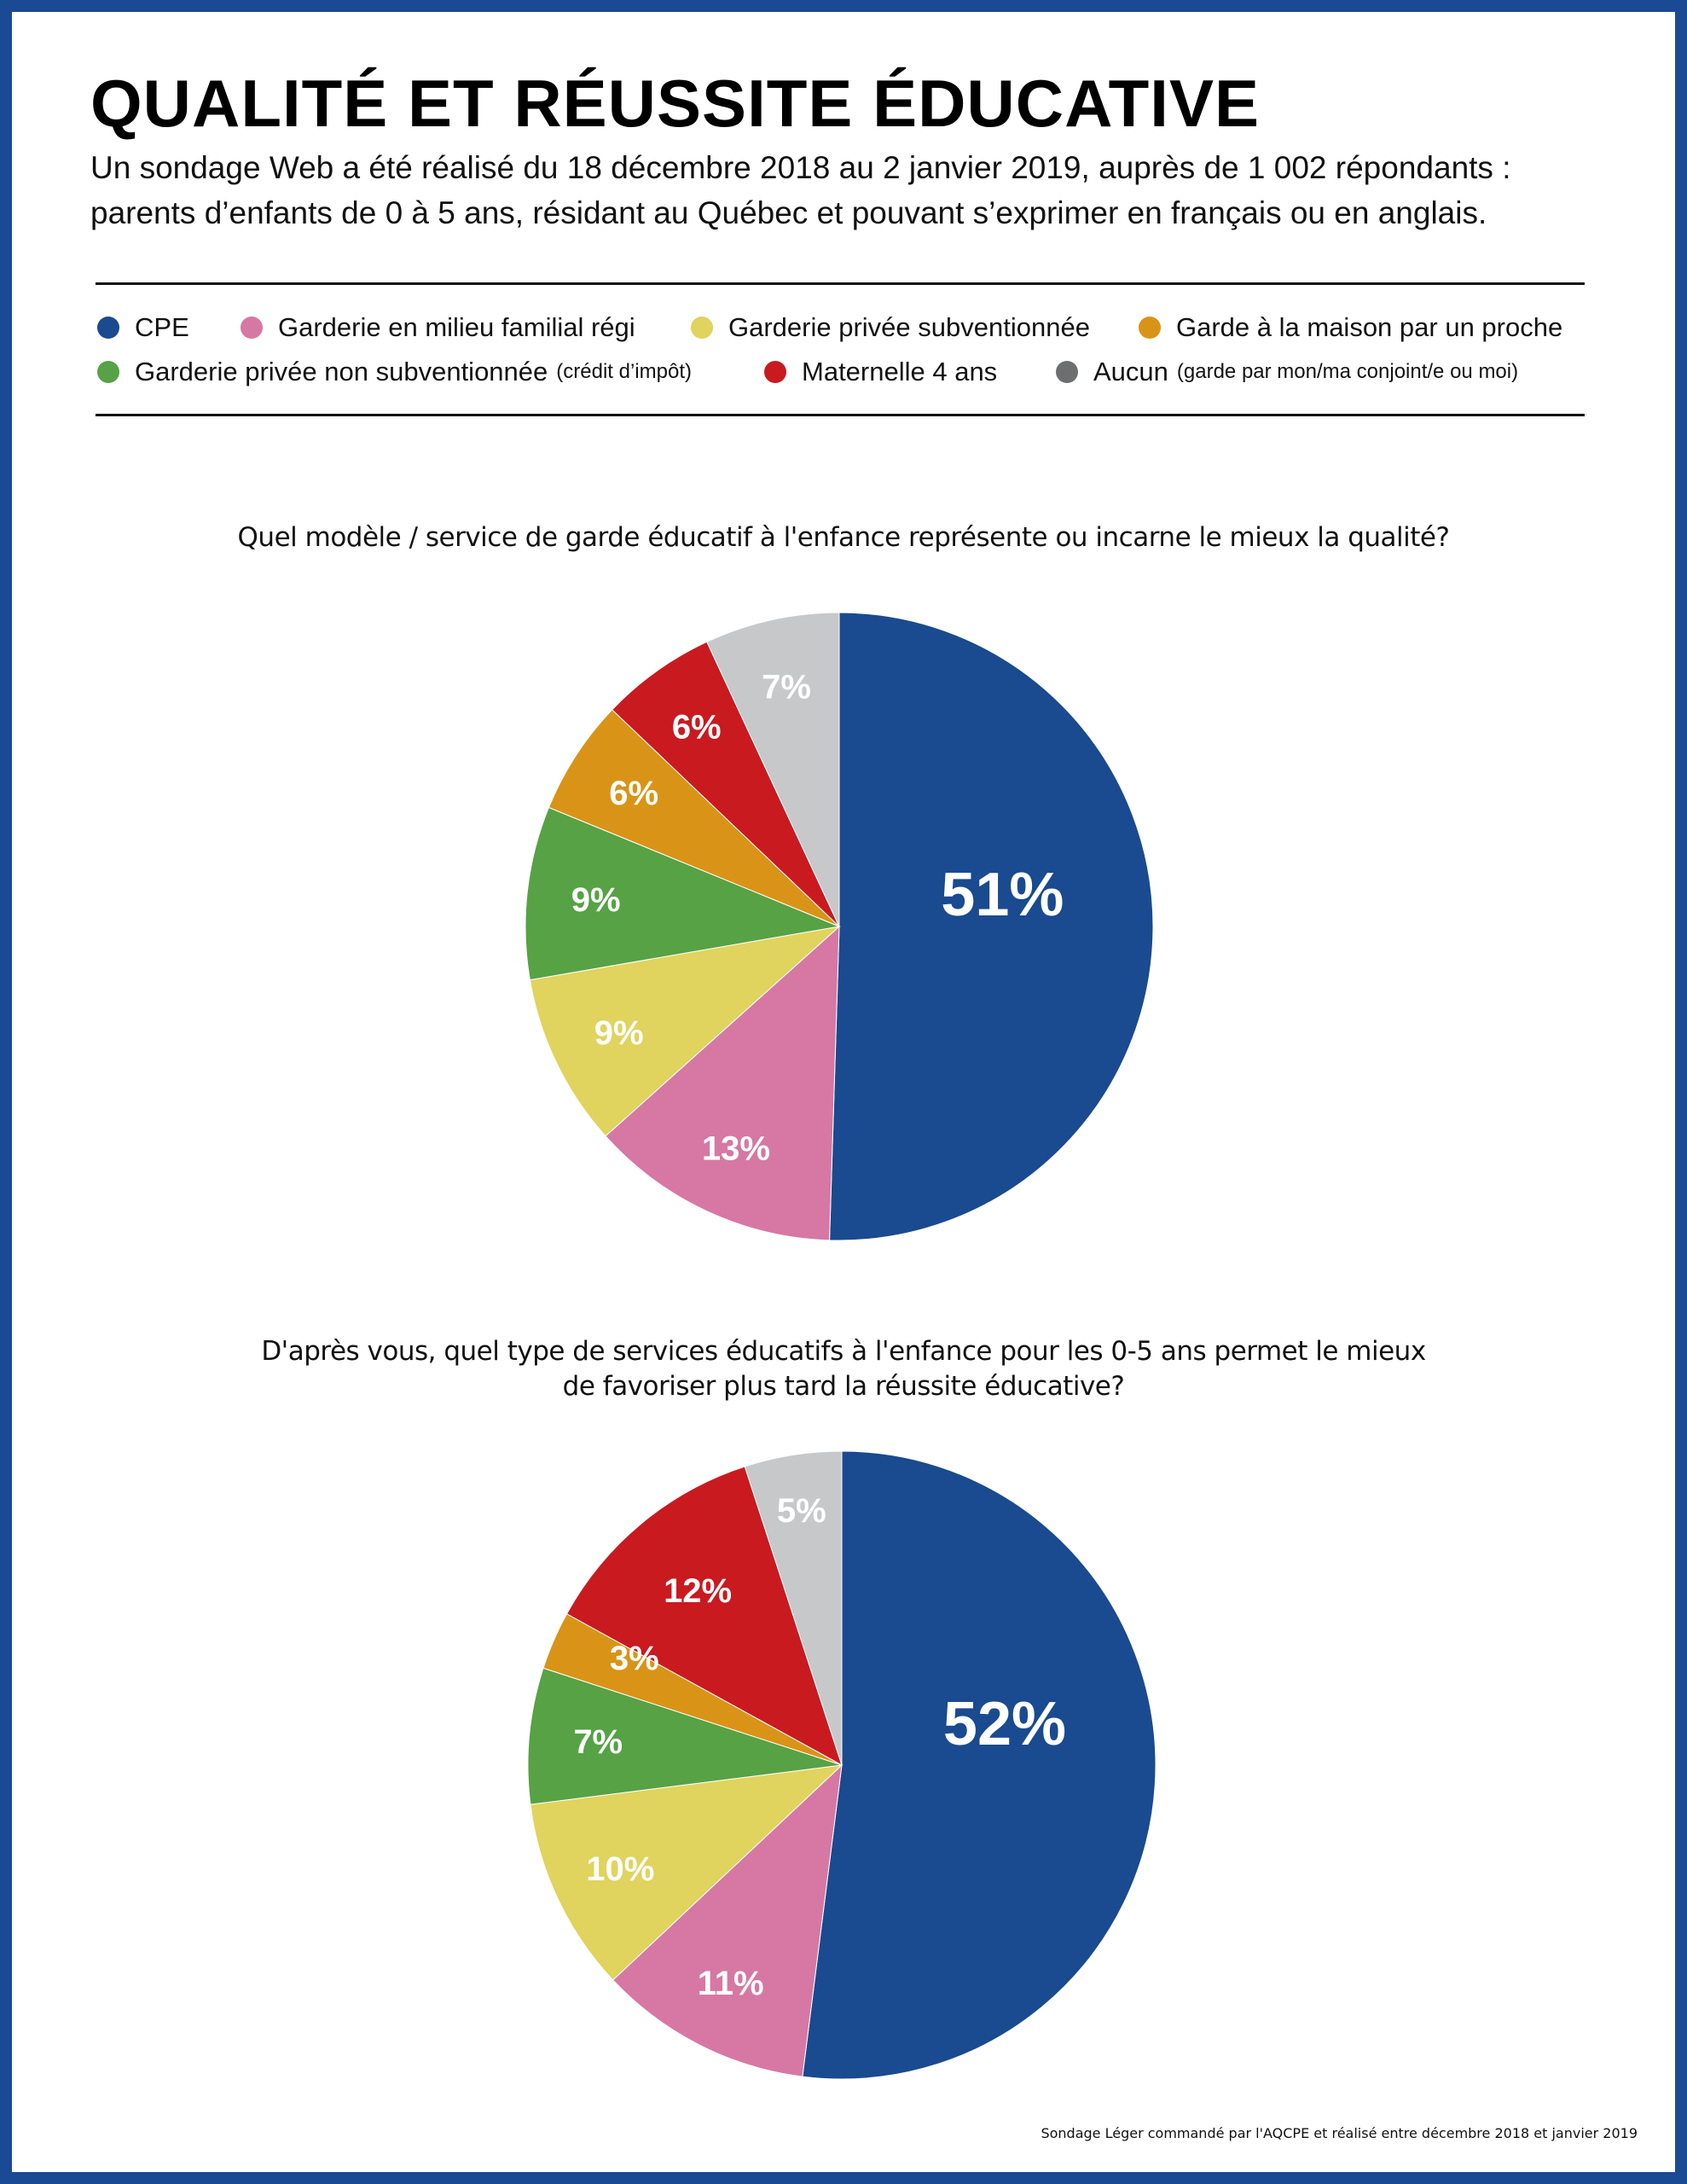 The width and height of the screenshot is (1687, 2184). I want to click on legend-item-milieu-familial: Garderie en milieu familial régi, so click(438, 327).